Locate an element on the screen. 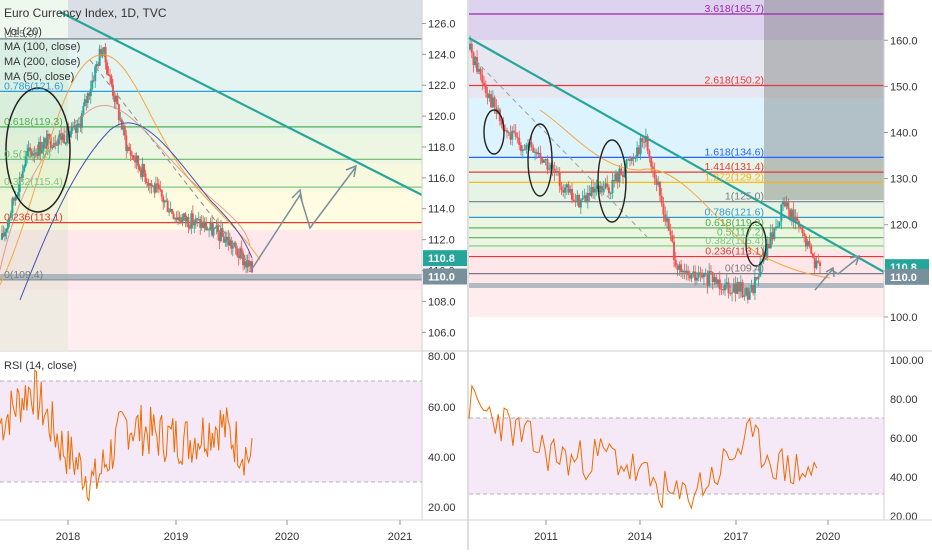 The image size is (932, 555). indicator-ma50: MA (50, close) is located at coordinates (39, 77).